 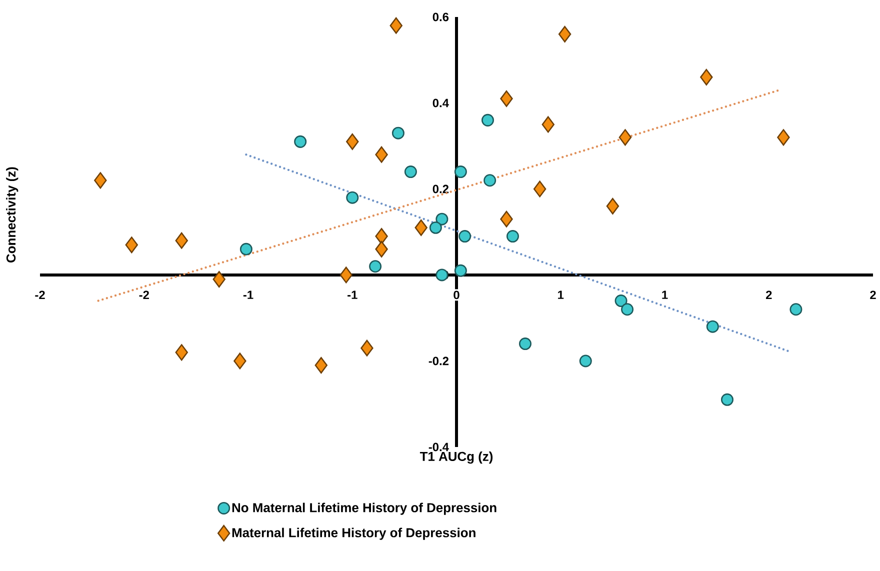 I want to click on y-axis-title: Connectivity (z), so click(x=12, y=214).